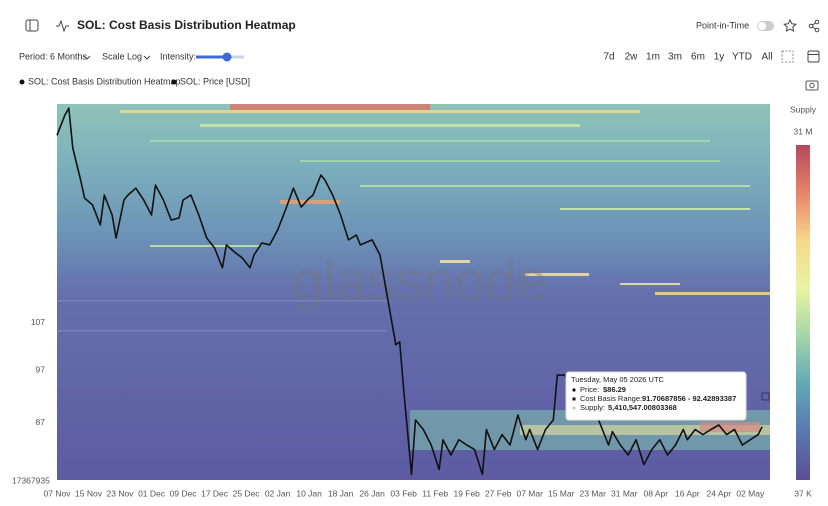 This screenshot has width=828, height=506. I want to click on x-tick-label: 23 Nov, so click(121, 493).